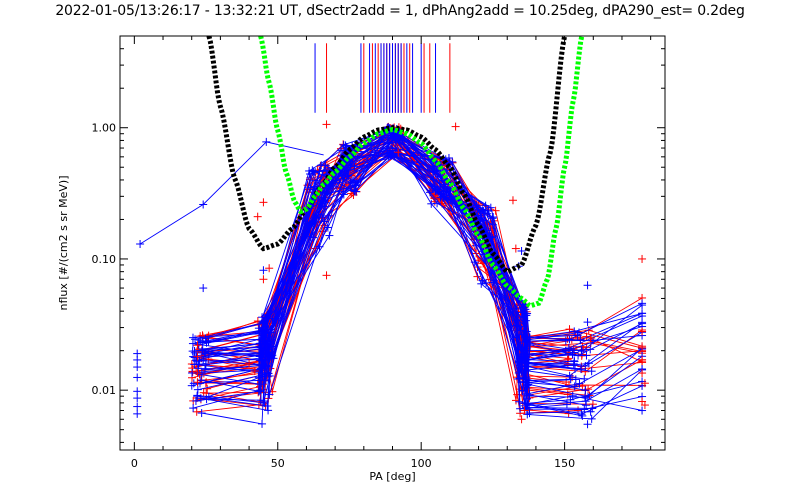 This screenshot has height=500, width=800. Describe the element at coordinates (104, 259) in the screenshot. I see `y-tick-label-1: 0.10` at that location.